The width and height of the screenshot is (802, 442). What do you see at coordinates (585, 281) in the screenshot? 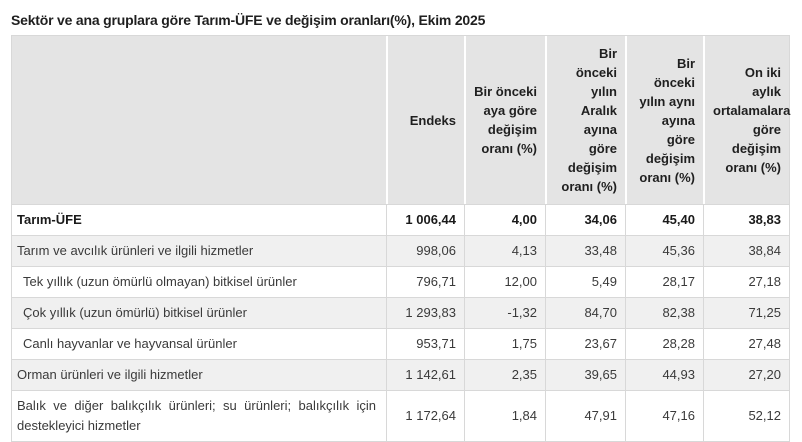
I see `value-cell: 5,49` at bounding box center [585, 281].